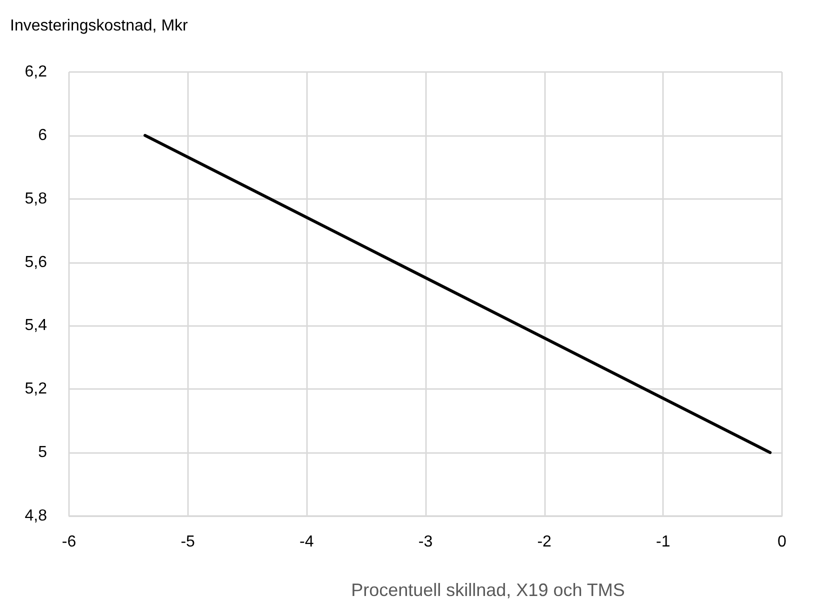 The height and width of the screenshot is (615, 814). I want to click on x-tick-label: -2, so click(544, 542).